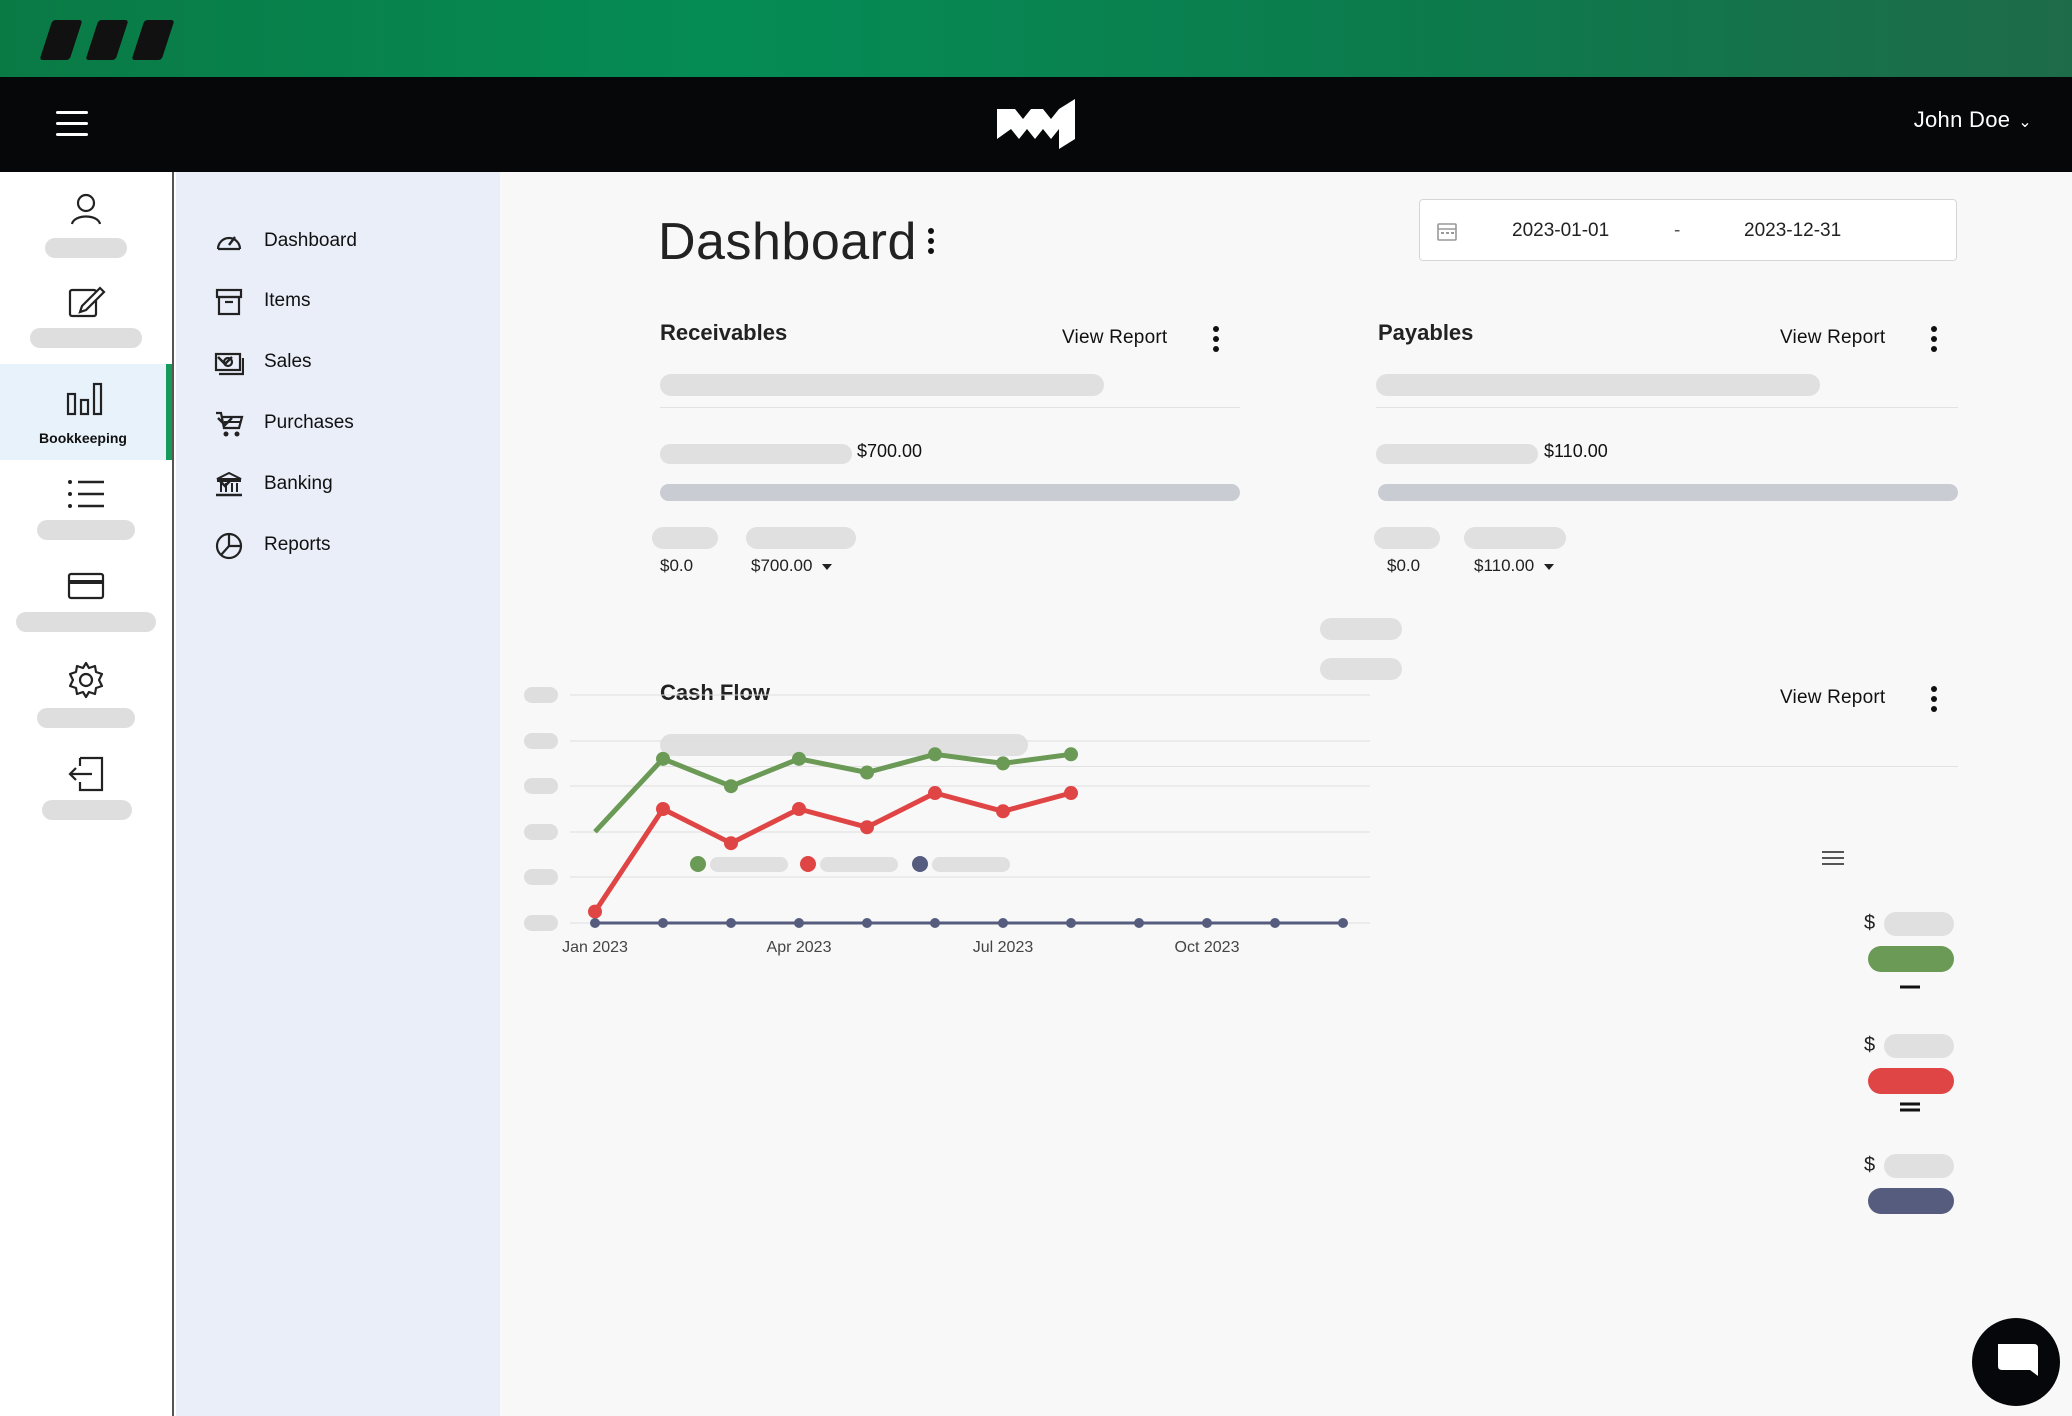 Image resolution: width=2072 pixels, height=1416 pixels. What do you see at coordinates (1833, 858) in the screenshot?
I see `chart-menu-icon` at bounding box center [1833, 858].